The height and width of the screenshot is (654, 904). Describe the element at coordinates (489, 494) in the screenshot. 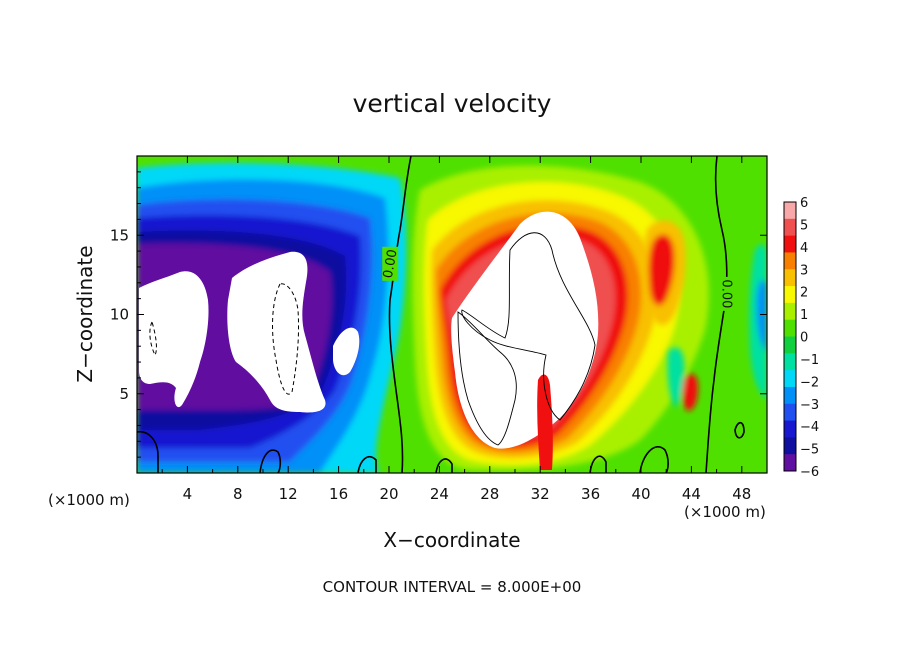

I see `x-tick-label-6: 28` at that location.